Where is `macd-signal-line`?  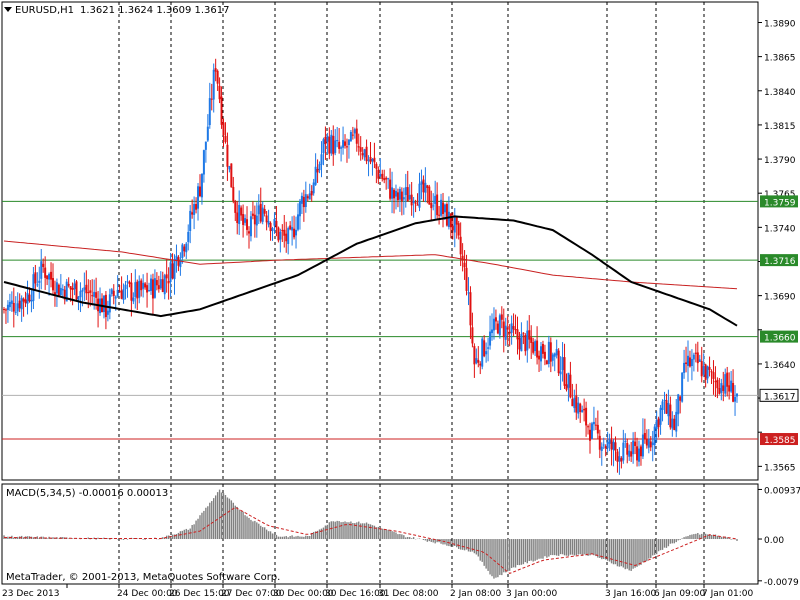
macd-signal-line is located at coordinates (370, 540).